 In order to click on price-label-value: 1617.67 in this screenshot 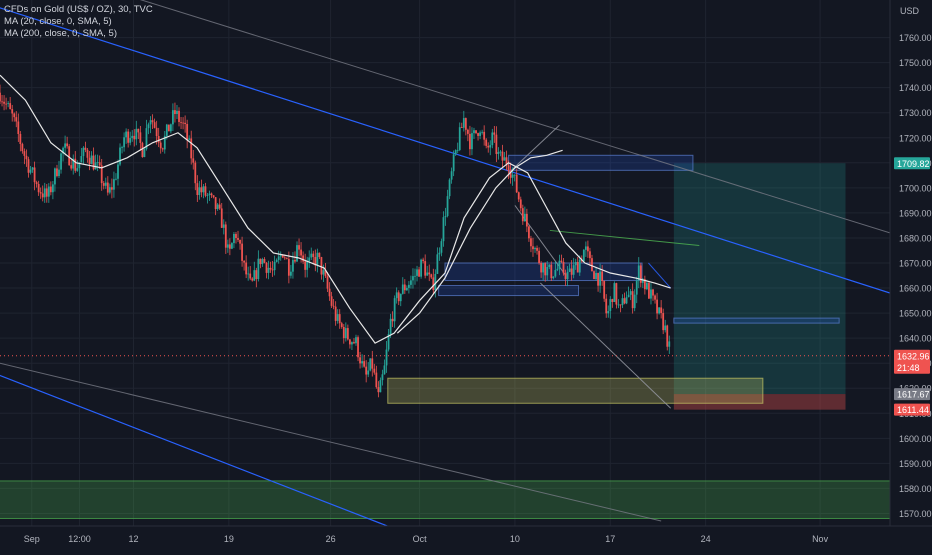, I will do `click(913, 395)`.